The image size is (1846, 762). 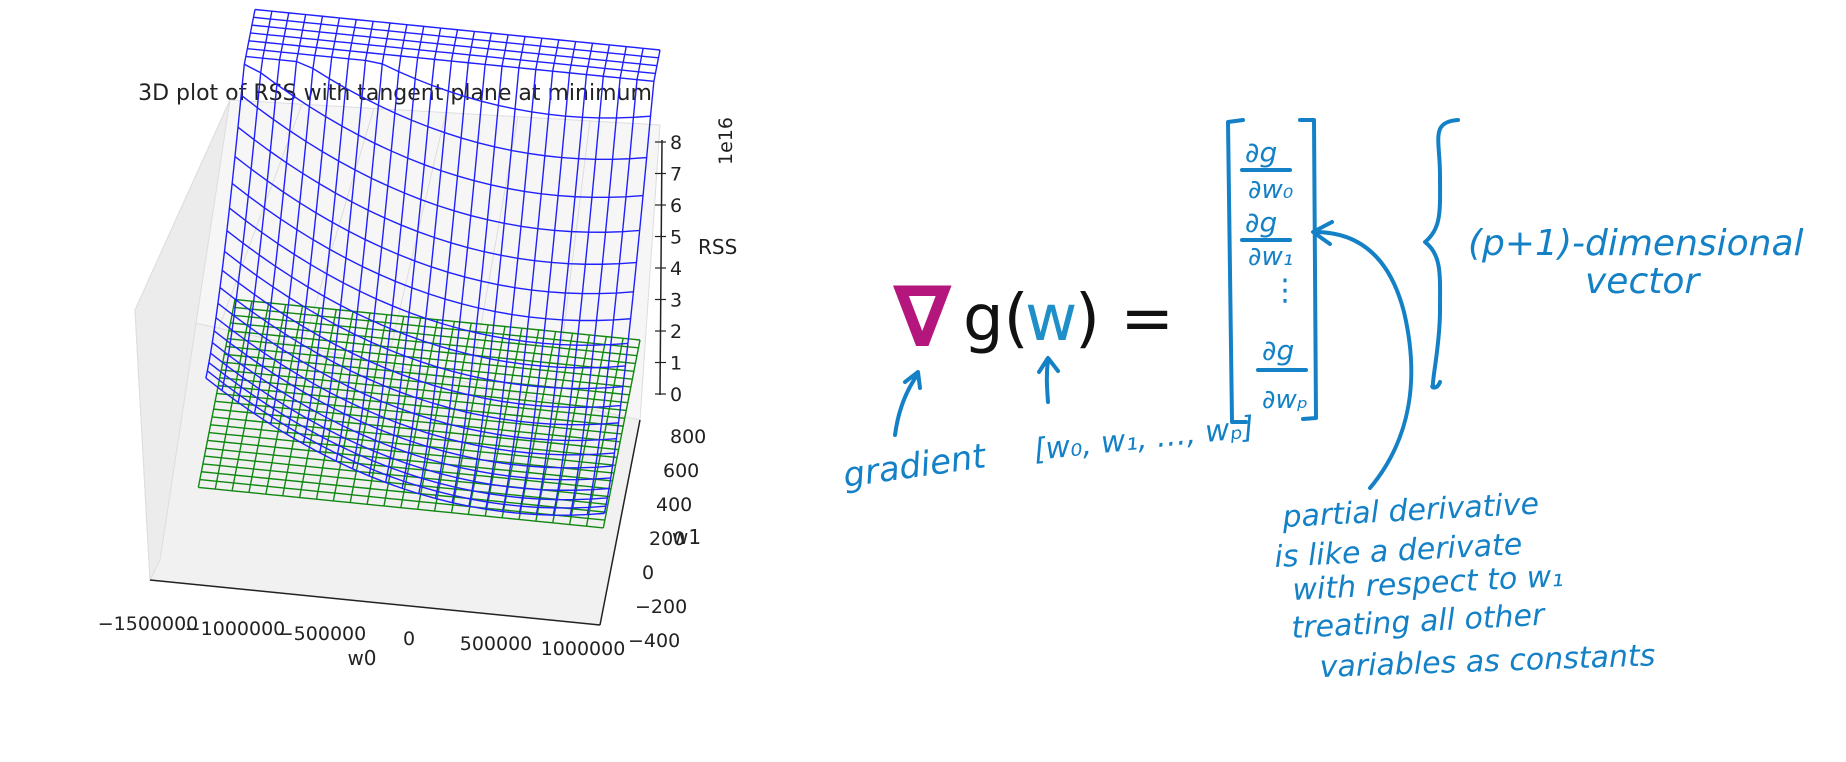 What do you see at coordinates (676, 238) in the screenshot?
I see `z-tick-label: 5` at bounding box center [676, 238].